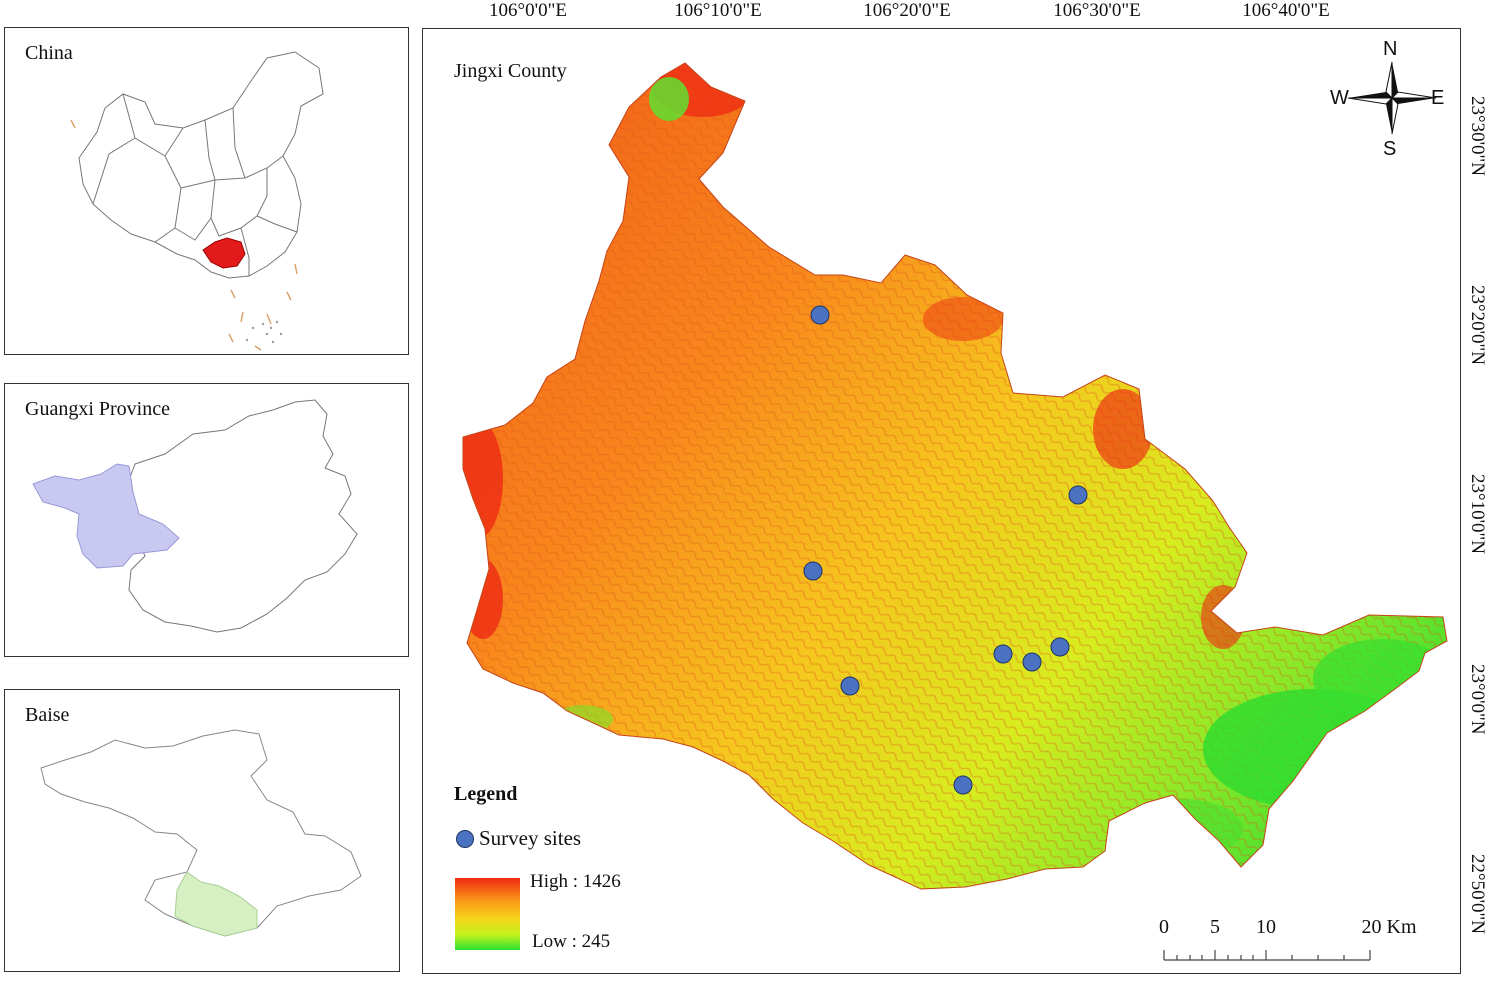 The image size is (1489, 981). Describe the element at coordinates (224, 253) in the screenshot. I see `guangxi-highlight` at that location.